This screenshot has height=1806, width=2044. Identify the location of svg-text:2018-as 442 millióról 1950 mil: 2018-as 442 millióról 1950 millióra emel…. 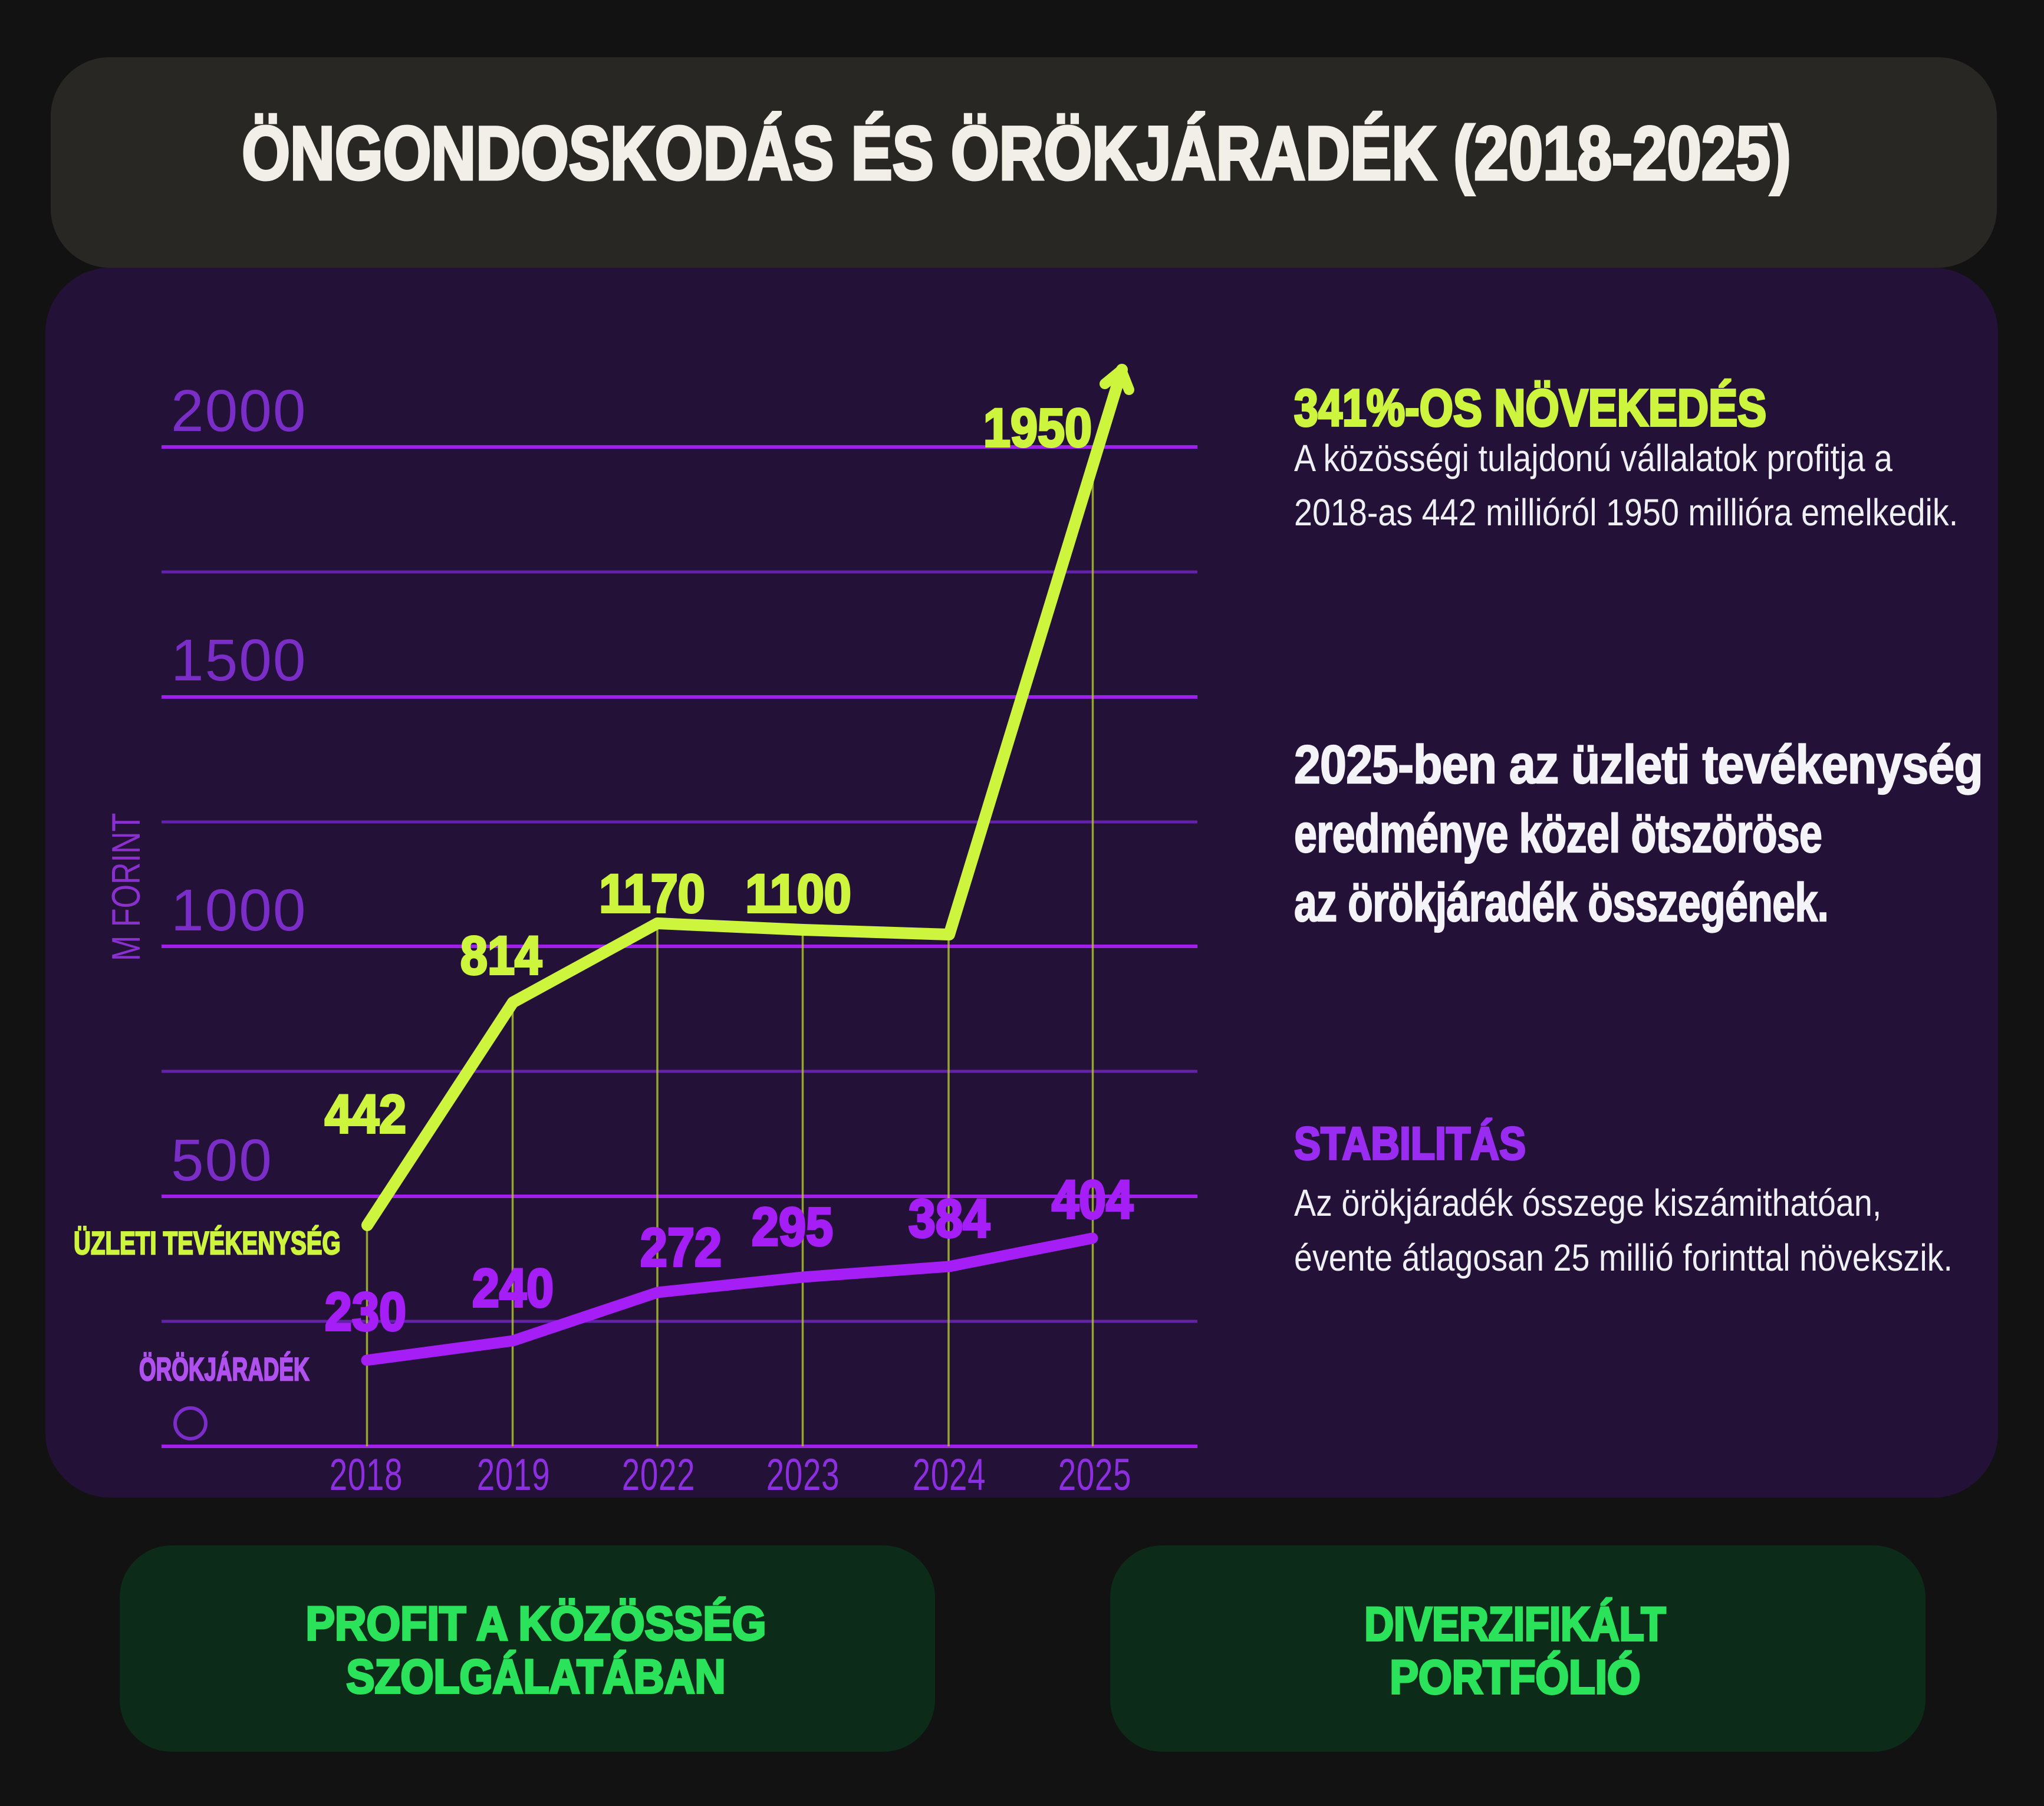
(1626, 512).